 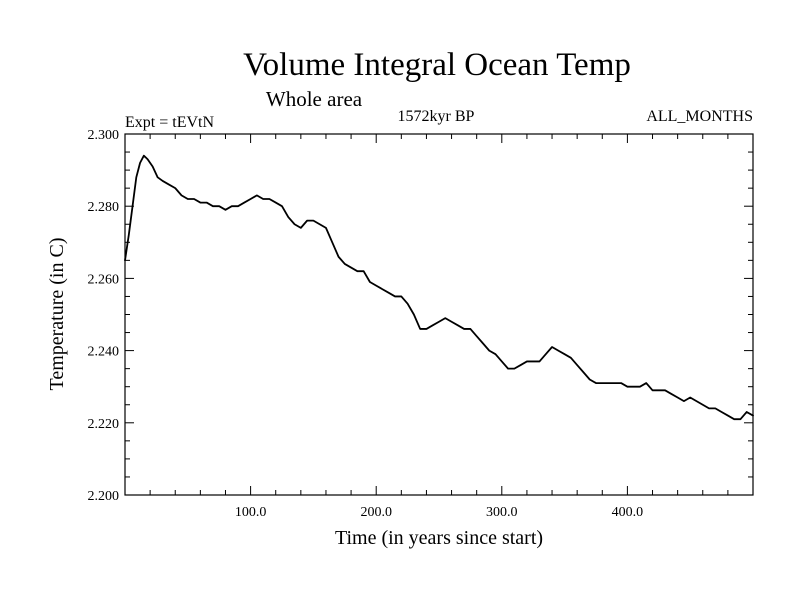 I want to click on y-tick-label: 2.240, so click(x=104, y=352).